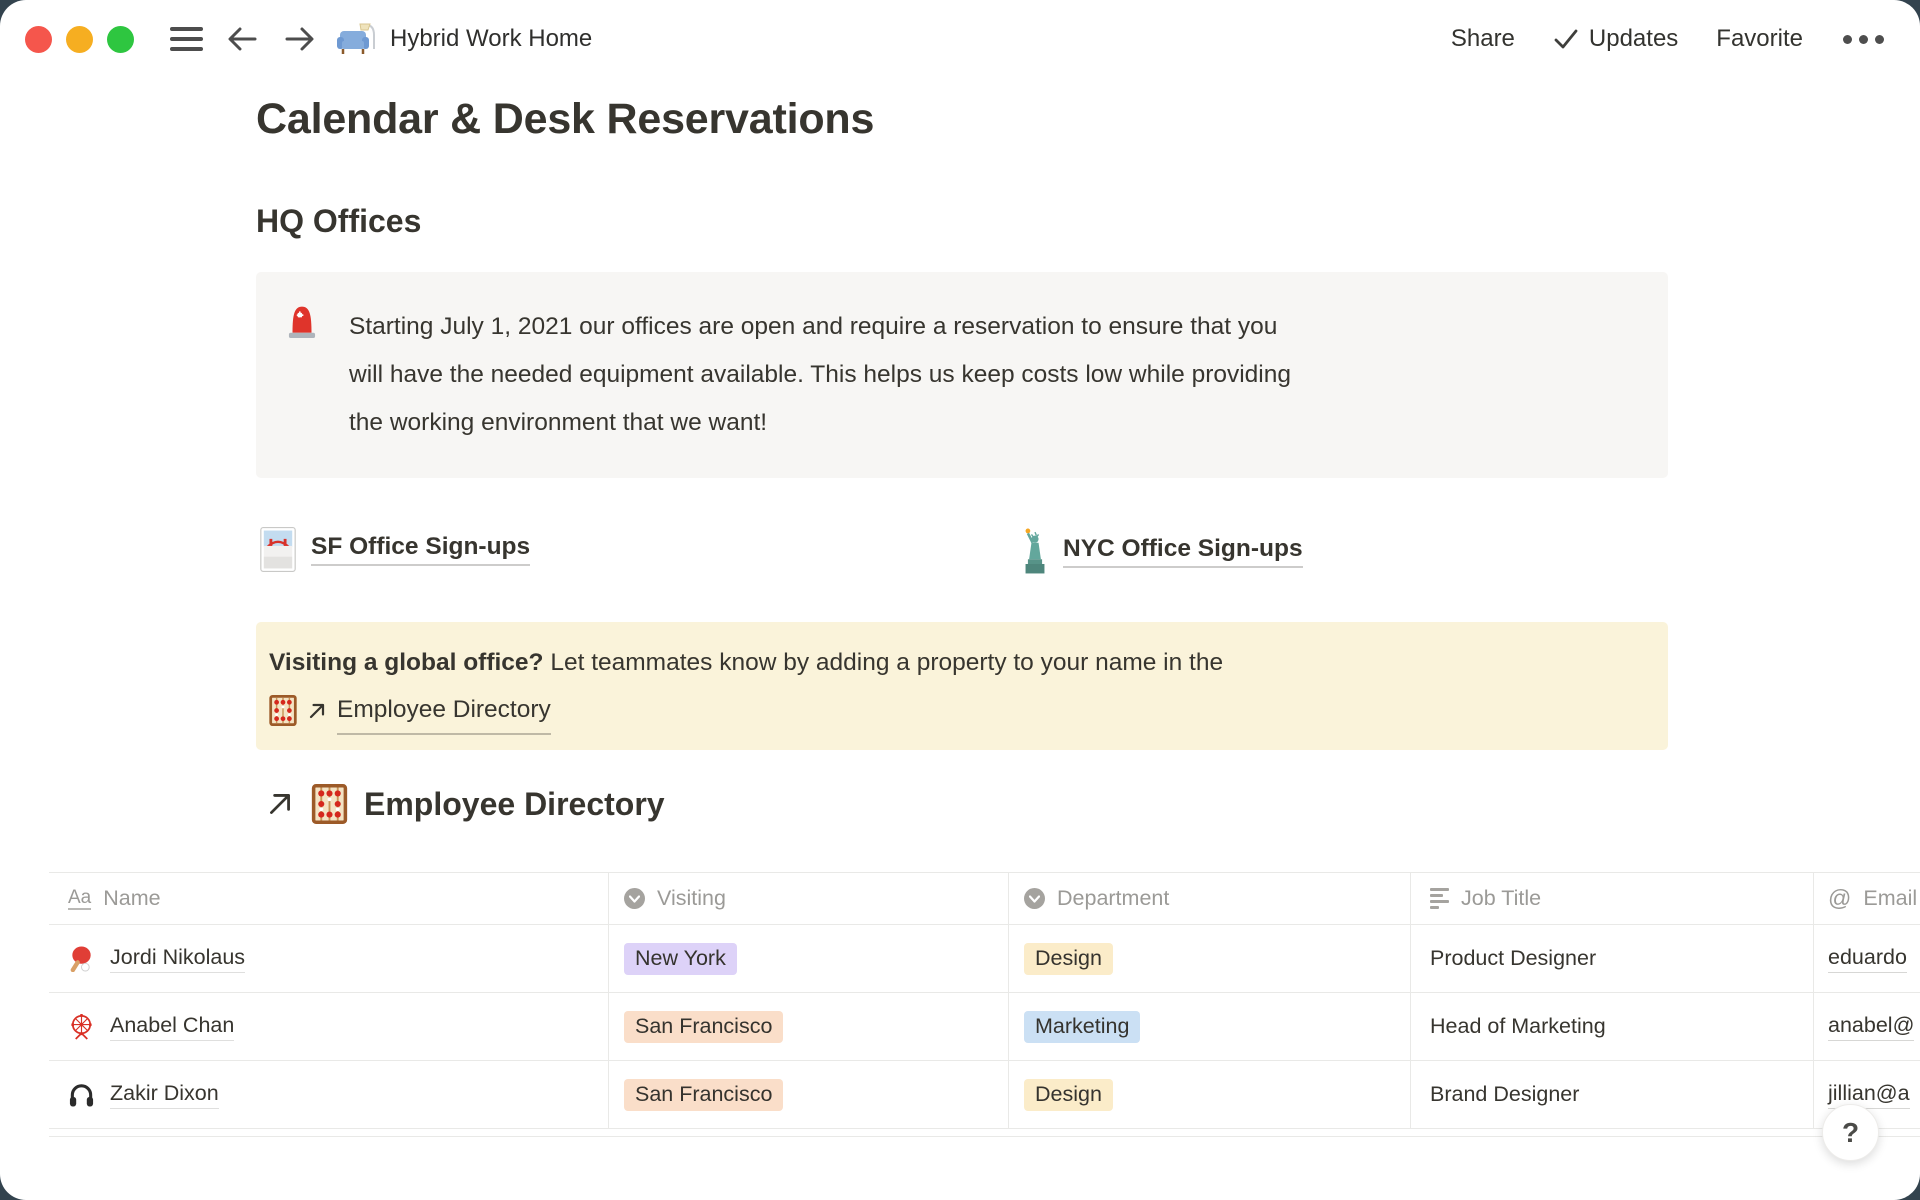  Describe the element at coordinates (1612, 1094) in the screenshot. I see `job-title-cell: Brand Designer` at that location.